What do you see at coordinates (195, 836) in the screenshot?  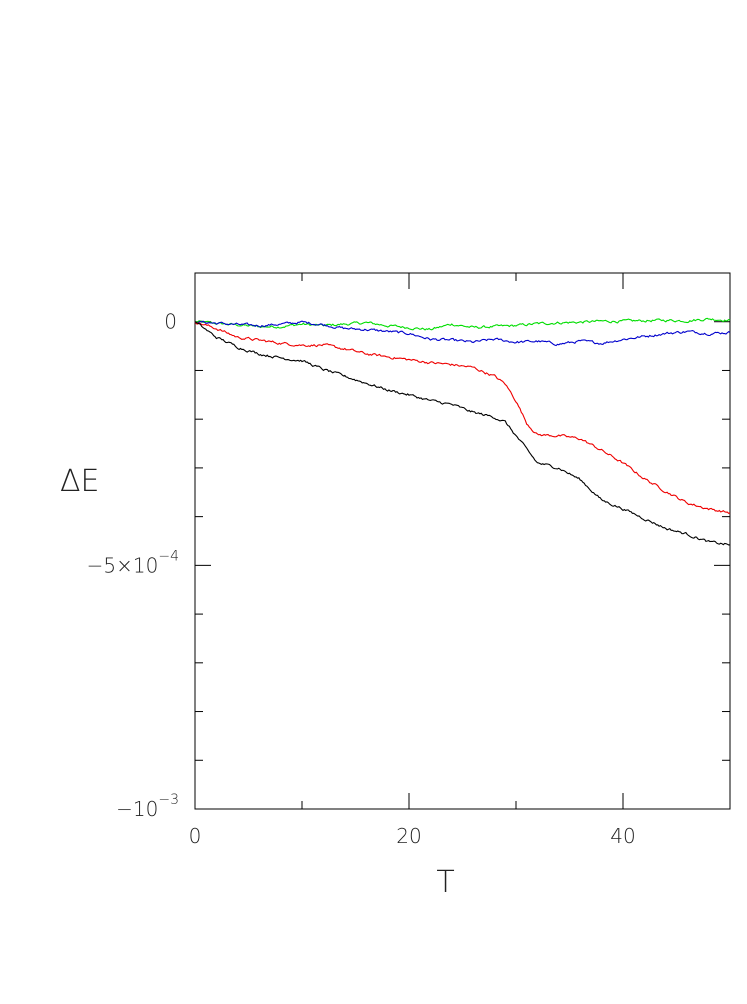 I see `x-tick-label: 0` at bounding box center [195, 836].